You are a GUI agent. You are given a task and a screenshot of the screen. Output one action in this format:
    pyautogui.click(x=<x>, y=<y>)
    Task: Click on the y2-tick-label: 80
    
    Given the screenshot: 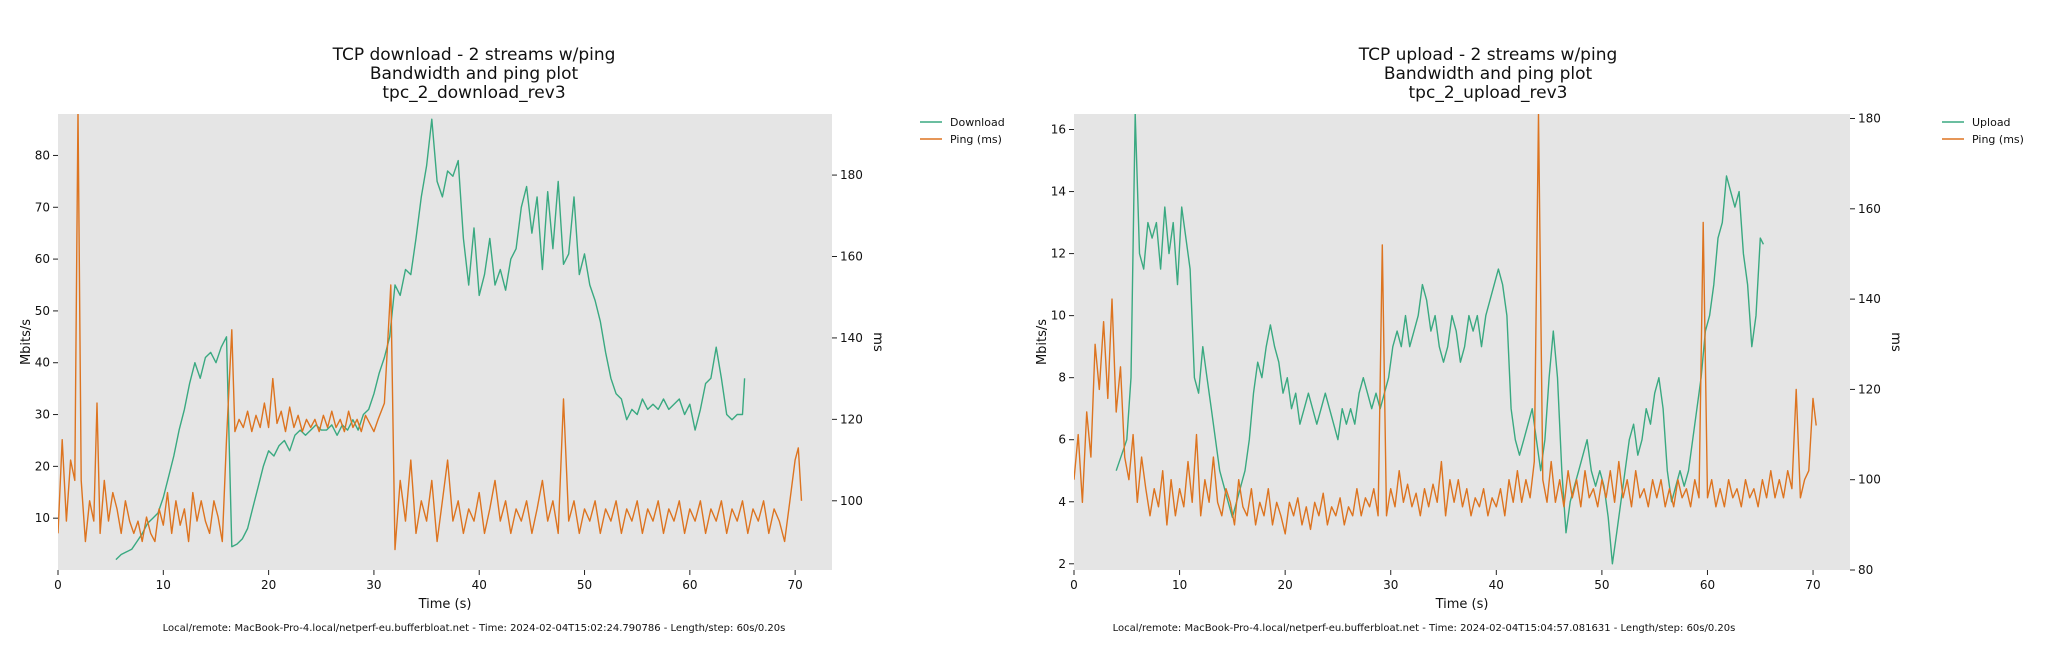 What is the action you would take?
    pyautogui.click(x=1865, y=570)
    